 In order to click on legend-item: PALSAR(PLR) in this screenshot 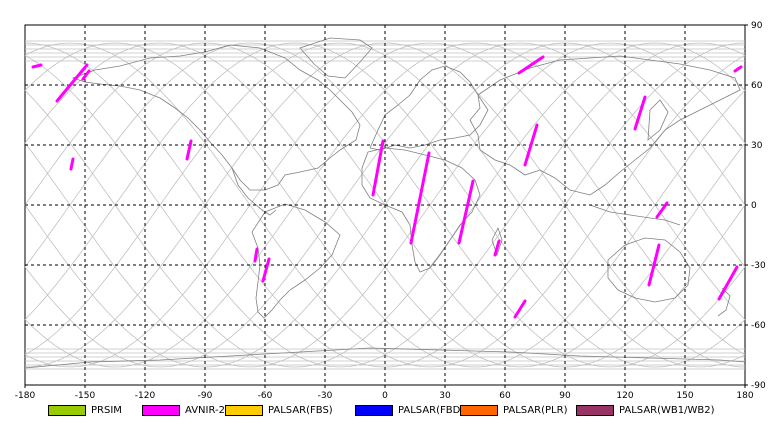, I will do `click(513, 410)`.